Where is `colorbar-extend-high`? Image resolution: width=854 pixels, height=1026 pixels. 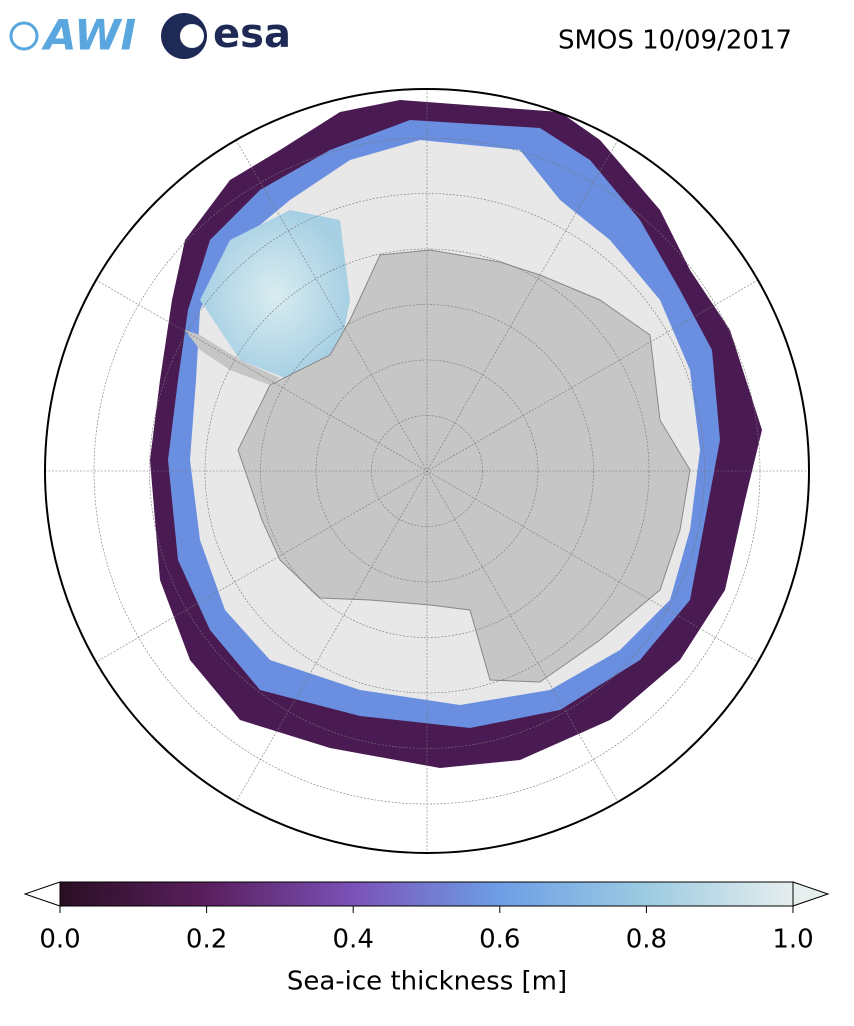
colorbar-extend-high is located at coordinates (811, 894).